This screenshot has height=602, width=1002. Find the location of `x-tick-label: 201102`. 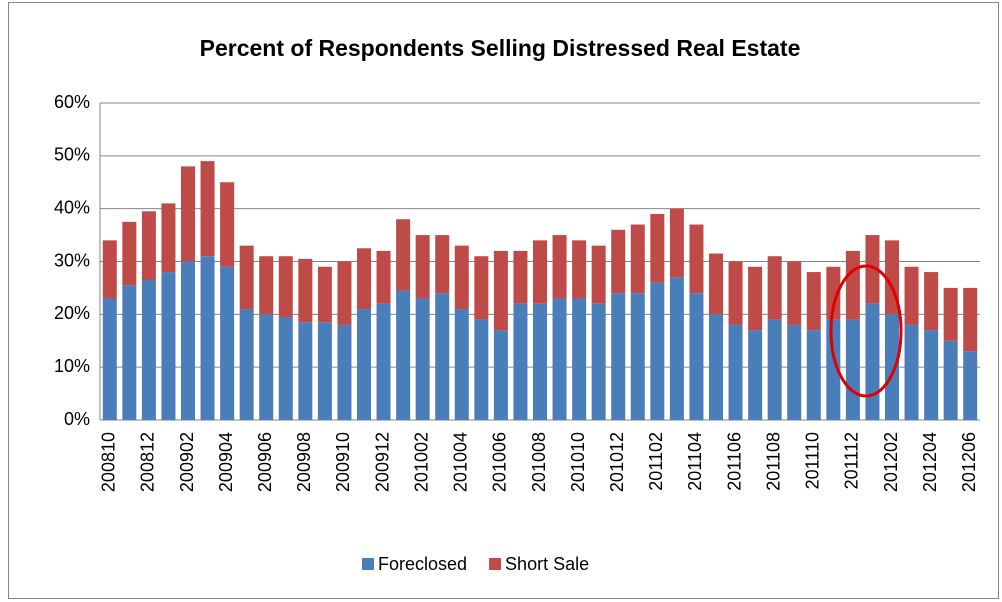

x-tick-label: 201102 is located at coordinates (656, 461).